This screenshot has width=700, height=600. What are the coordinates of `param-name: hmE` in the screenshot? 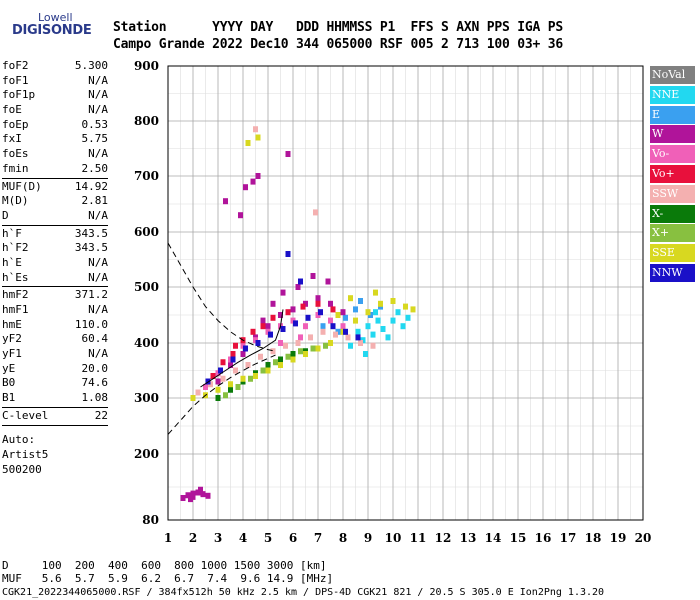 It's located at (12, 324).